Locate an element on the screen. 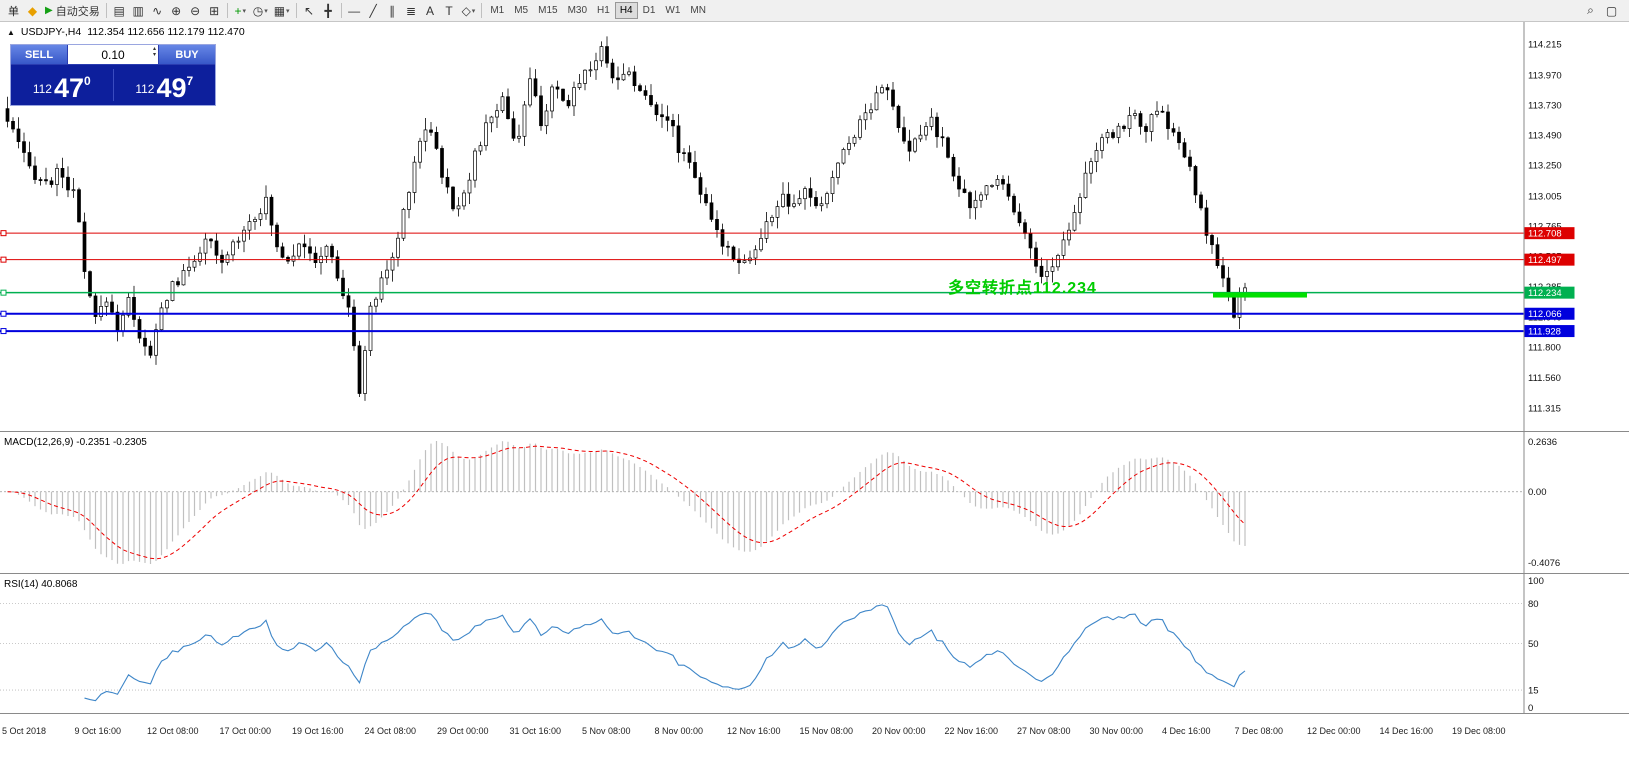 This screenshot has width=1629, height=767. lot-spinner: ▴ ▾ is located at coordinates (154, 52).